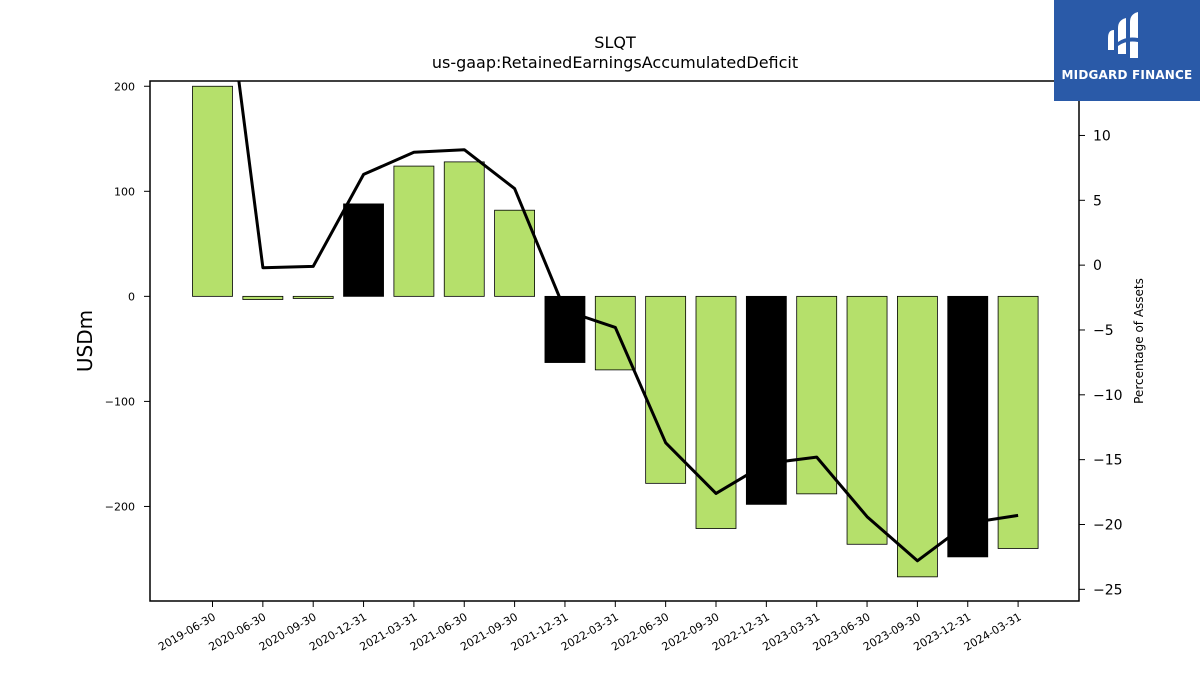 The height and width of the screenshot is (675, 1200). What do you see at coordinates (1102, 136) in the screenshot?
I see `y2-tick-label: 10` at bounding box center [1102, 136].